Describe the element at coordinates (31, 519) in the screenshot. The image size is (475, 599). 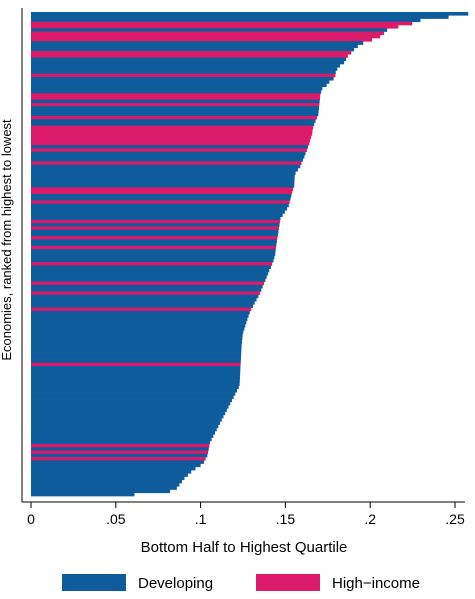
I see `x-tick-label: 0` at that location.